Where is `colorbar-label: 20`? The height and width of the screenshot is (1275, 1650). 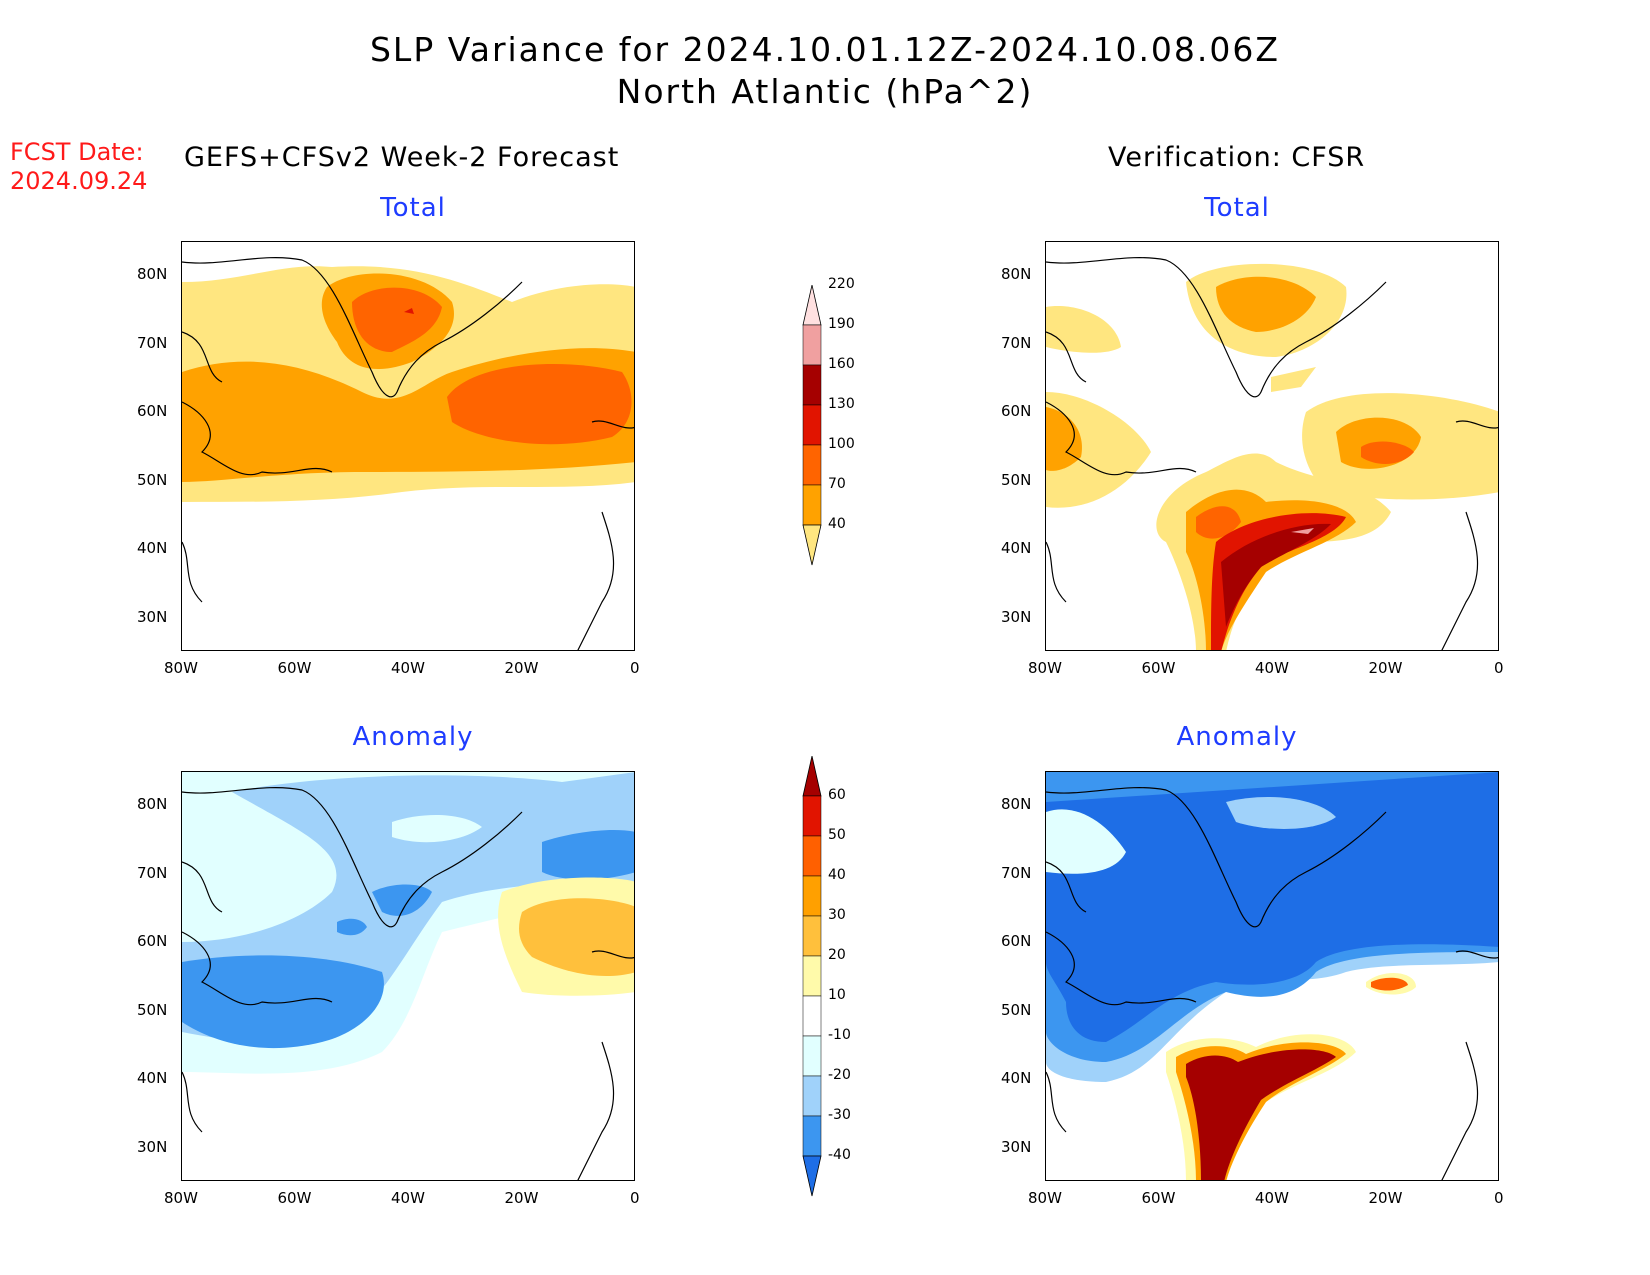
colorbar-label: 20 is located at coordinates (837, 955).